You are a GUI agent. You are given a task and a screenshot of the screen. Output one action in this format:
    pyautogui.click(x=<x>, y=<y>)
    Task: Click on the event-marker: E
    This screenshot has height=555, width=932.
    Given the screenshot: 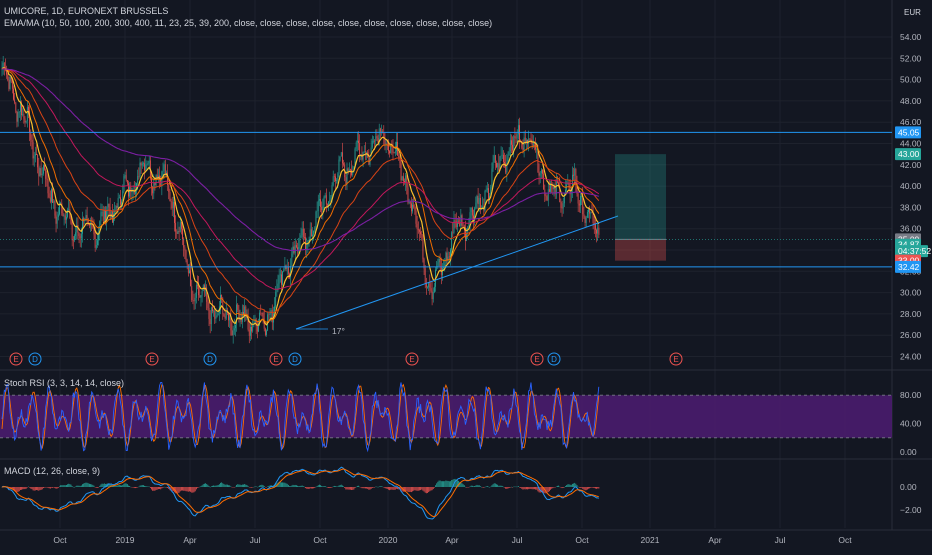 What is the action you would take?
    pyautogui.click(x=537, y=359)
    